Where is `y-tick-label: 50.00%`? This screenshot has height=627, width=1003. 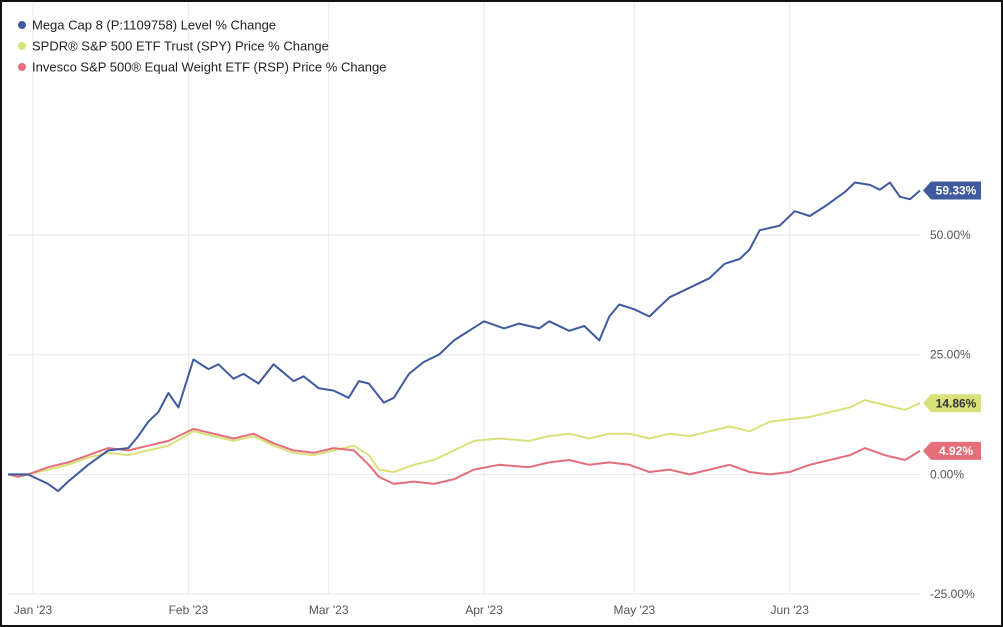 y-tick-label: 50.00% is located at coordinates (950, 235).